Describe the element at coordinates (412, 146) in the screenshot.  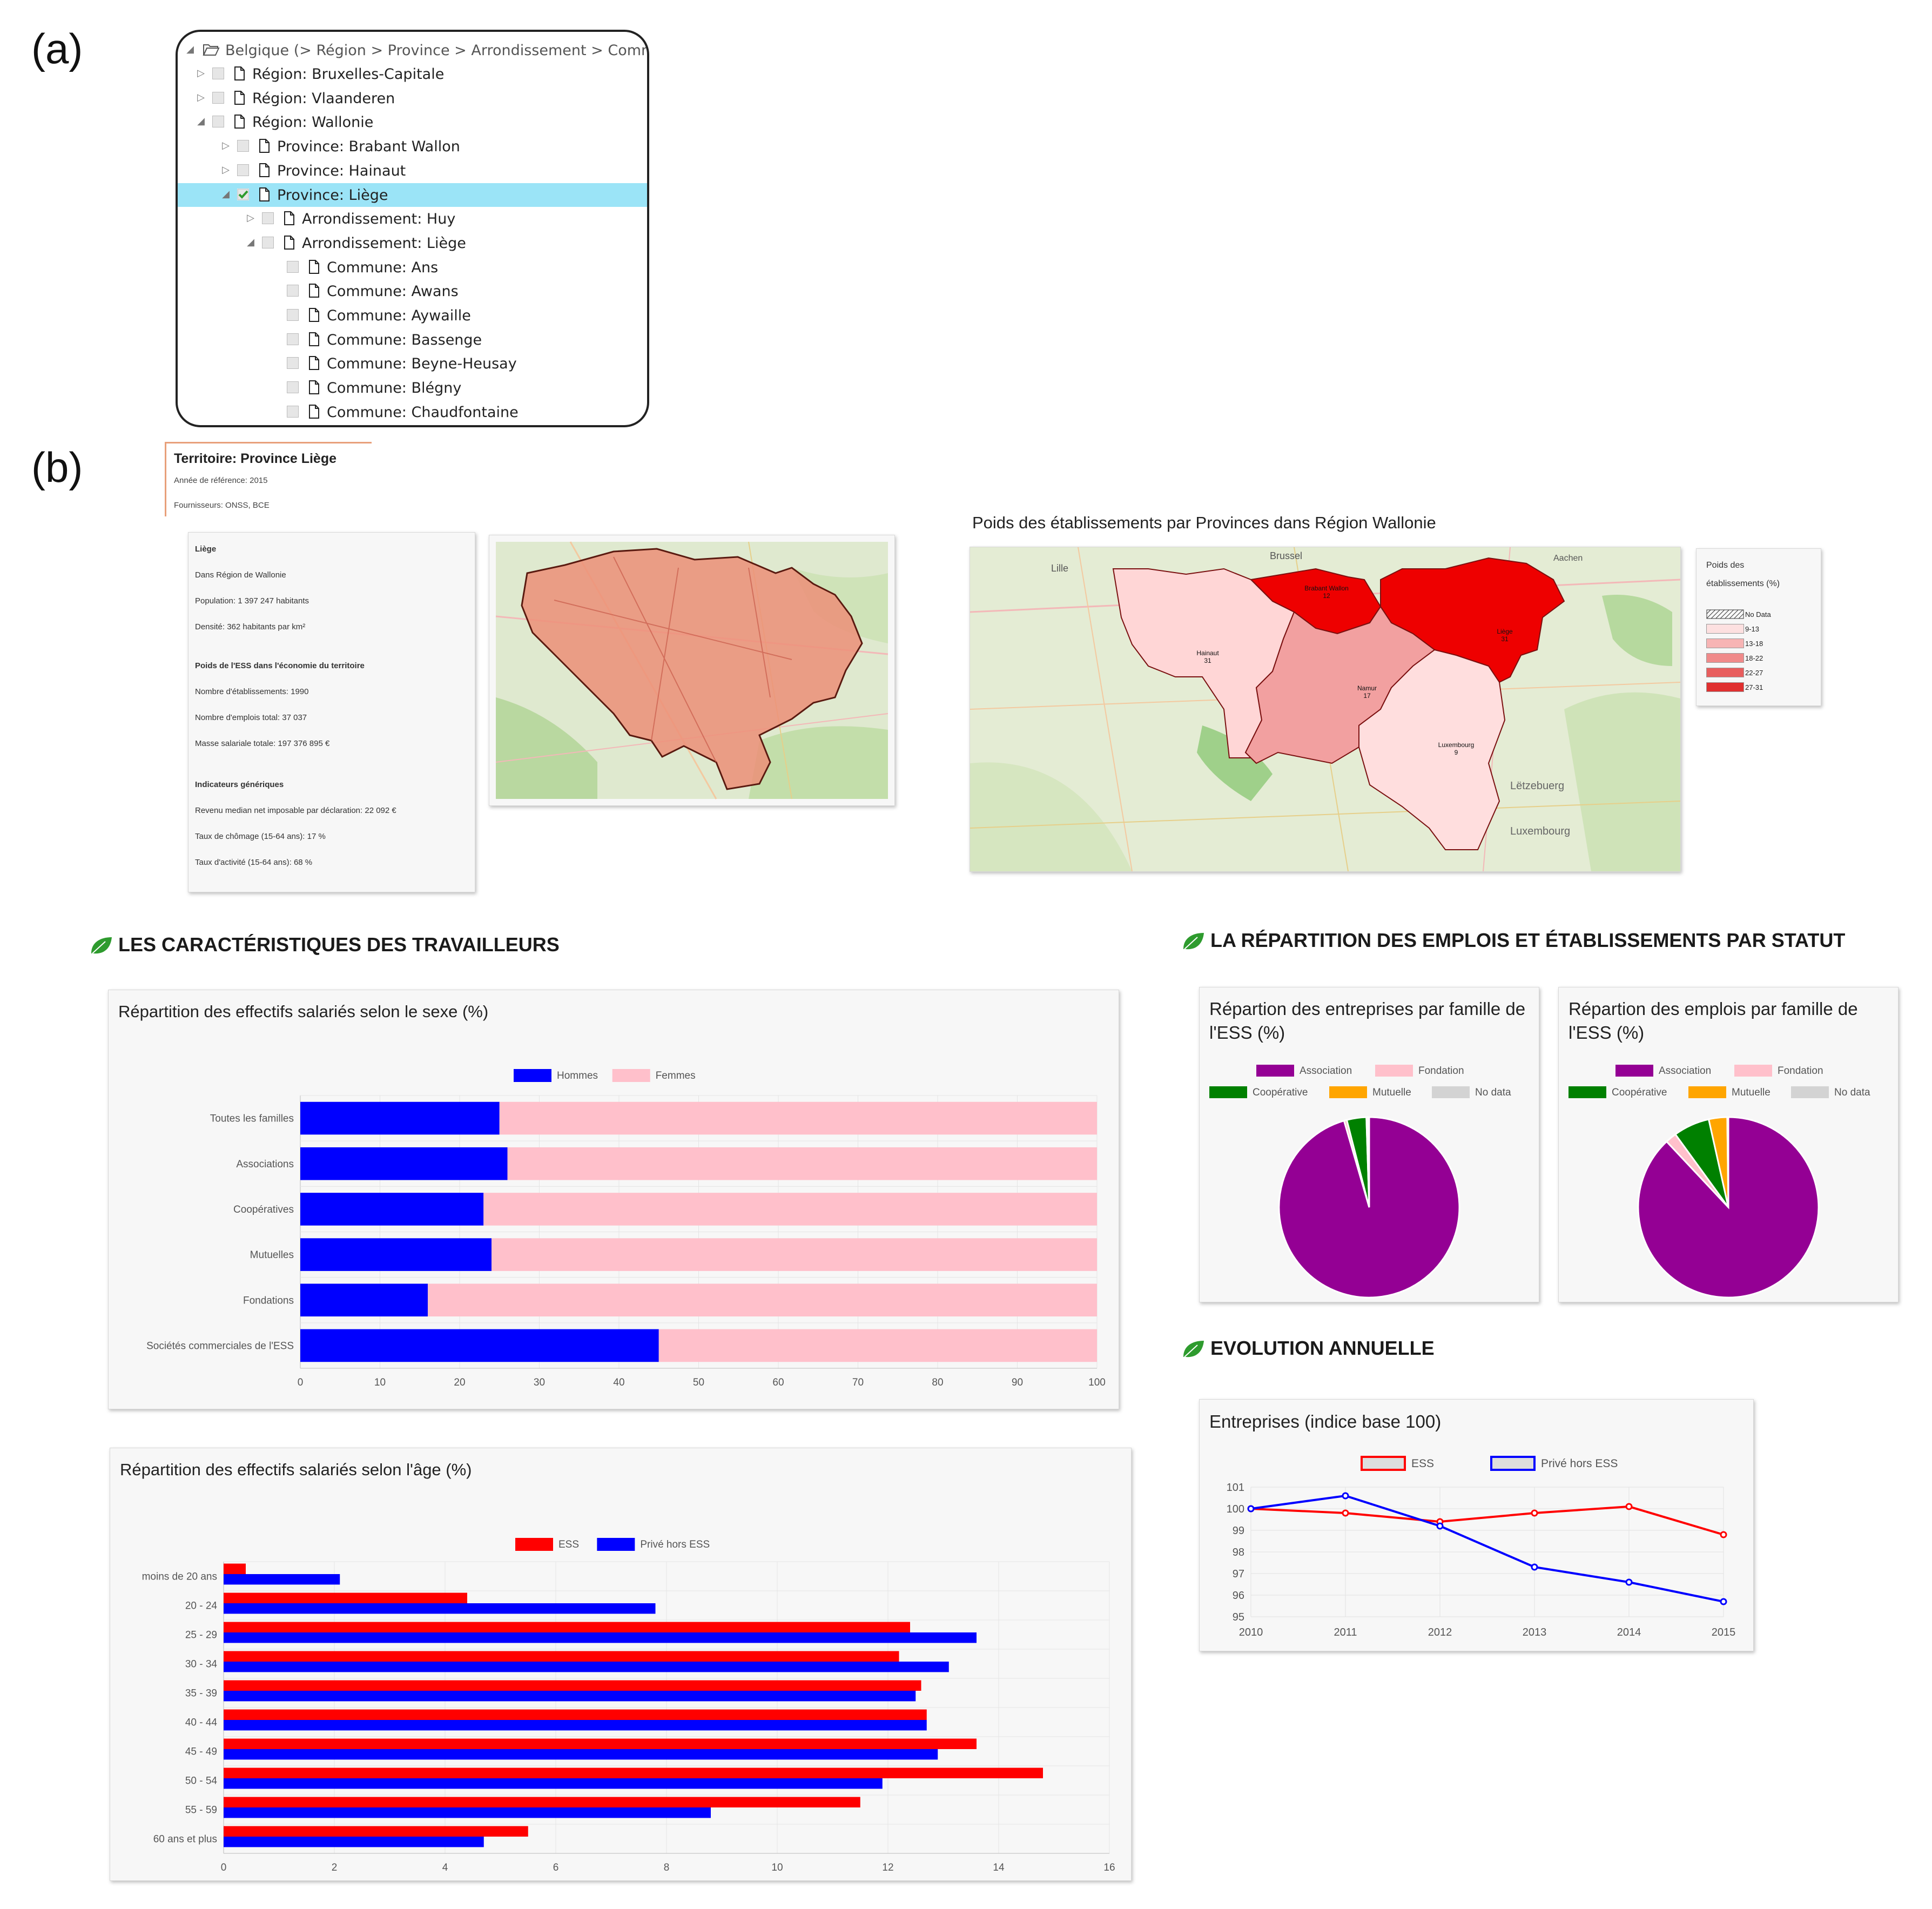
I see `tree-item: ▷ Province: Brabant Wallon` at that location.